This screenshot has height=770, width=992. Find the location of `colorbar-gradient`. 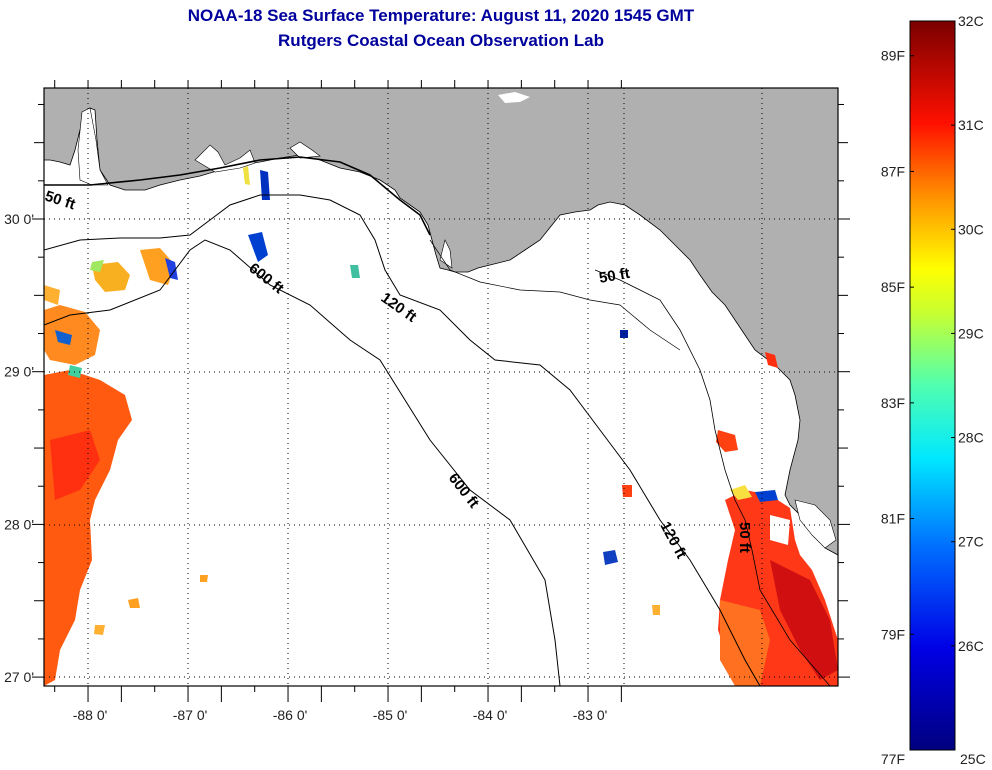

colorbar-gradient is located at coordinates (932, 385).